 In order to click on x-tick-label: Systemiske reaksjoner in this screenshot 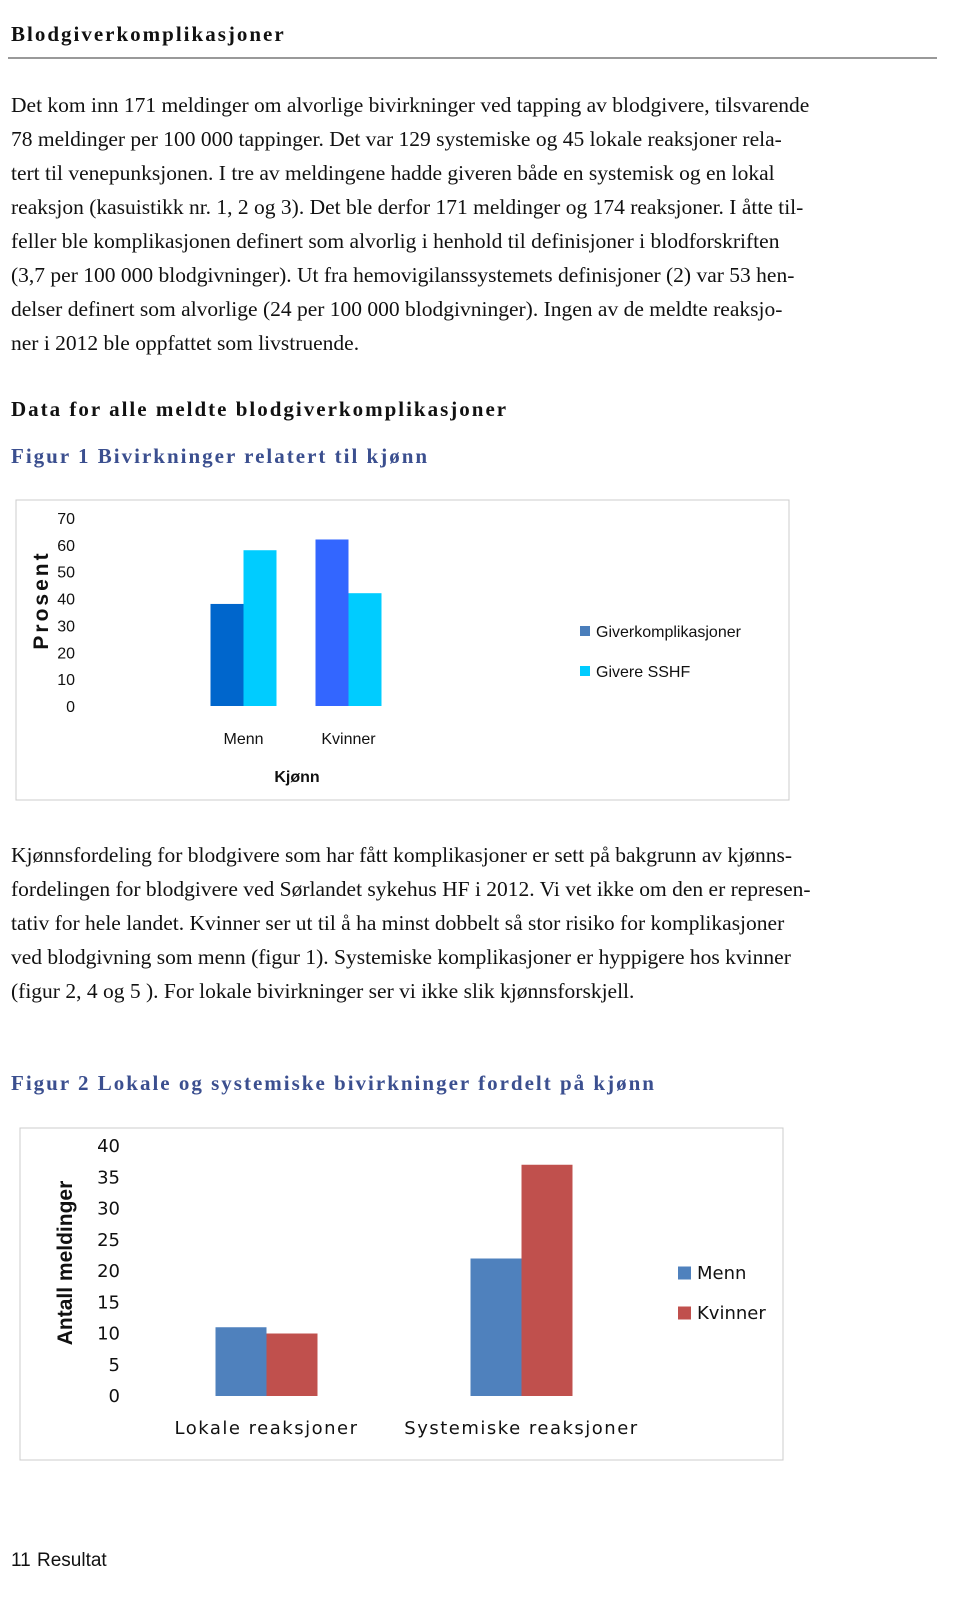, I will do `click(521, 1428)`.